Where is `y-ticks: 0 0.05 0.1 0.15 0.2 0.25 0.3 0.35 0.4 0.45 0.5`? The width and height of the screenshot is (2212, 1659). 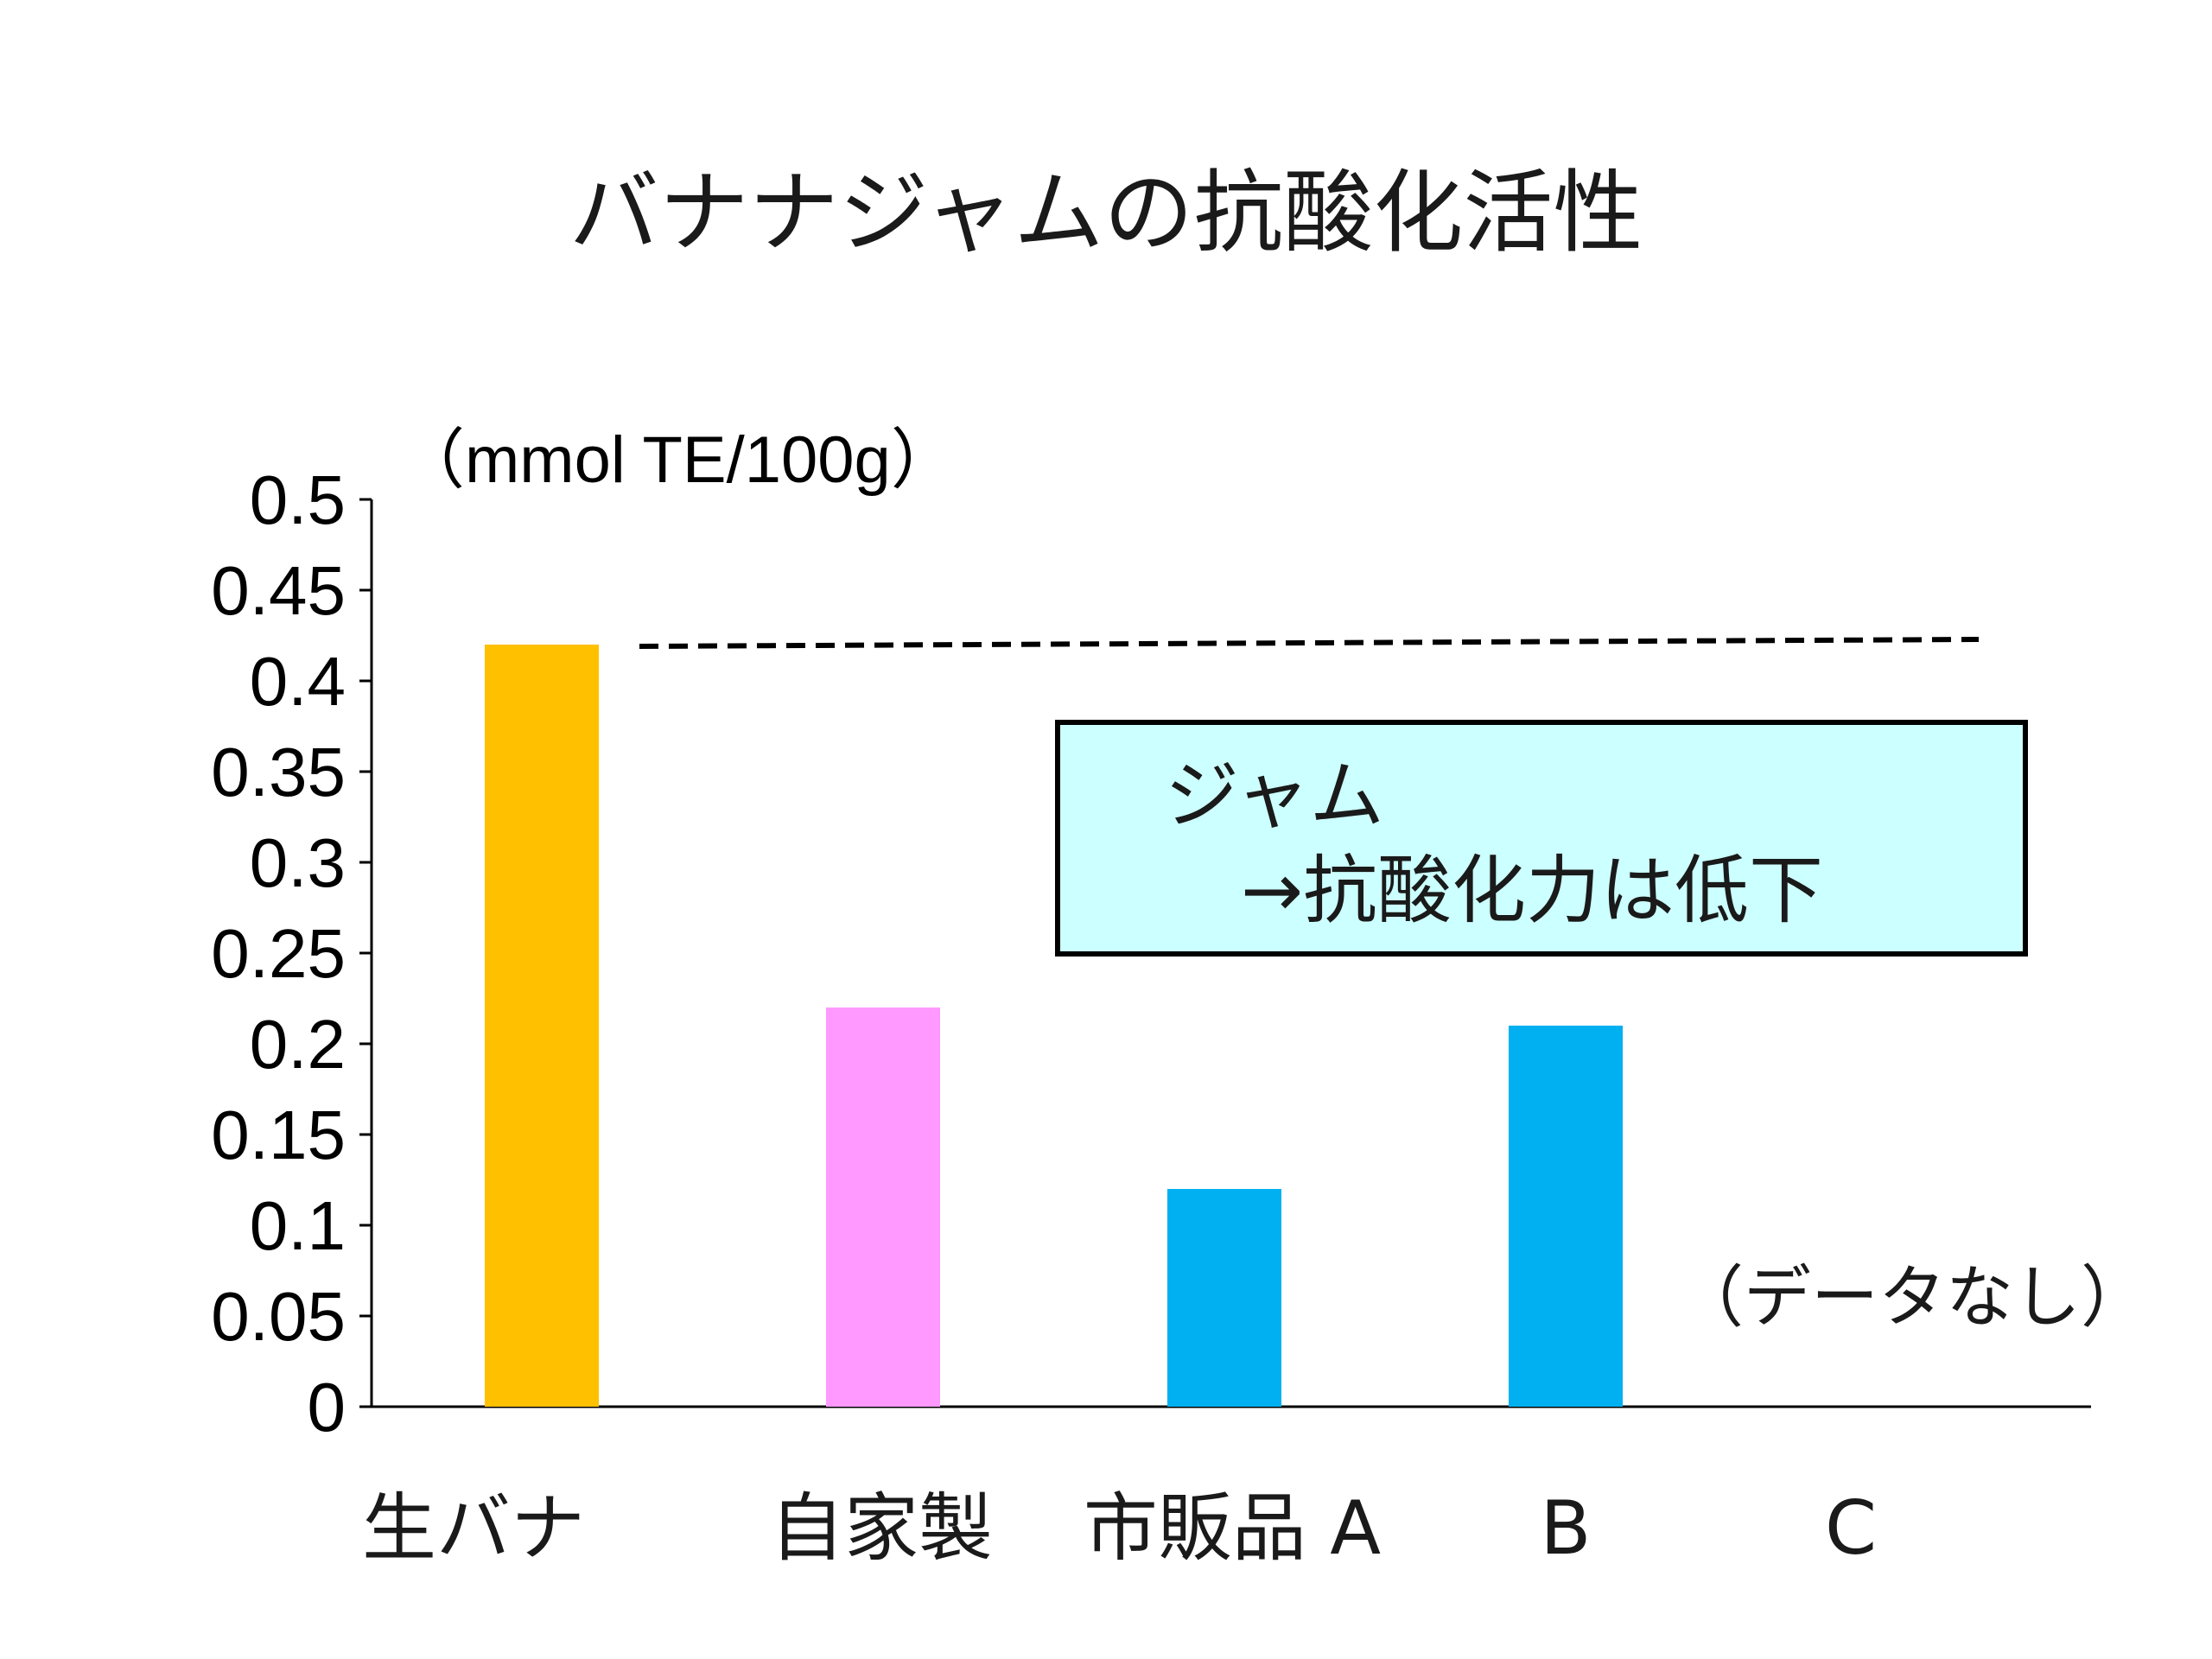 y-ticks: 0 0.05 0.1 0.15 0.2 0.25 0.3 0.35 0.4 0.45 0.5 is located at coordinates (291, 953).